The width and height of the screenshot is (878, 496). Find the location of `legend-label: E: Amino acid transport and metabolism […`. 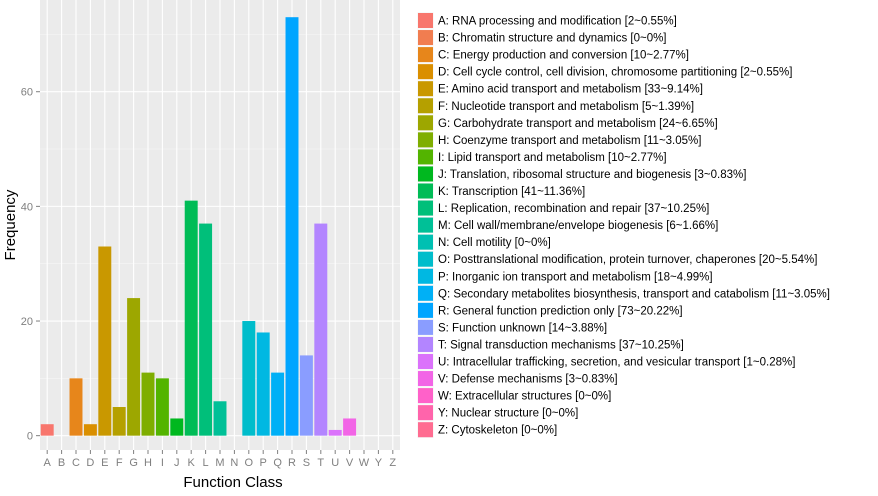

legend-label: E: Amino acid transport and metabolism [… is located at coordinates (570, 90).